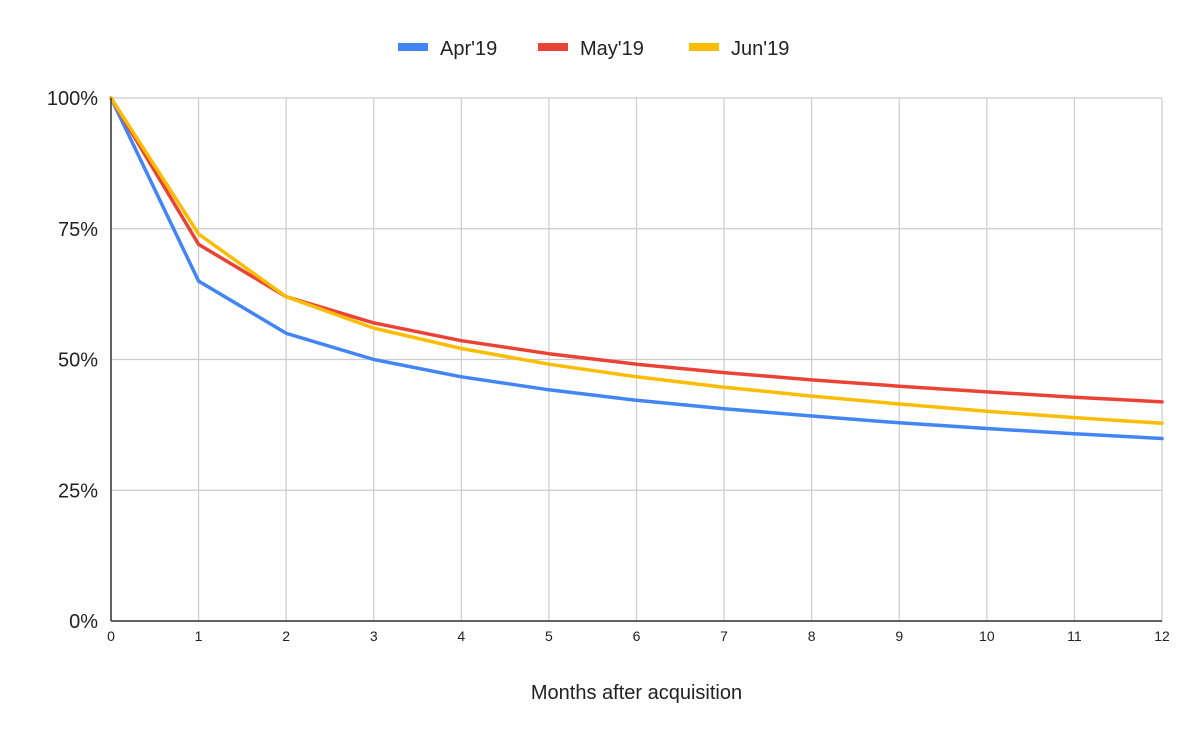  What do you see at coordinates (812, 636) in the screenshot?
I see `x-tick-label: 8` at bounding box center [812, 636].